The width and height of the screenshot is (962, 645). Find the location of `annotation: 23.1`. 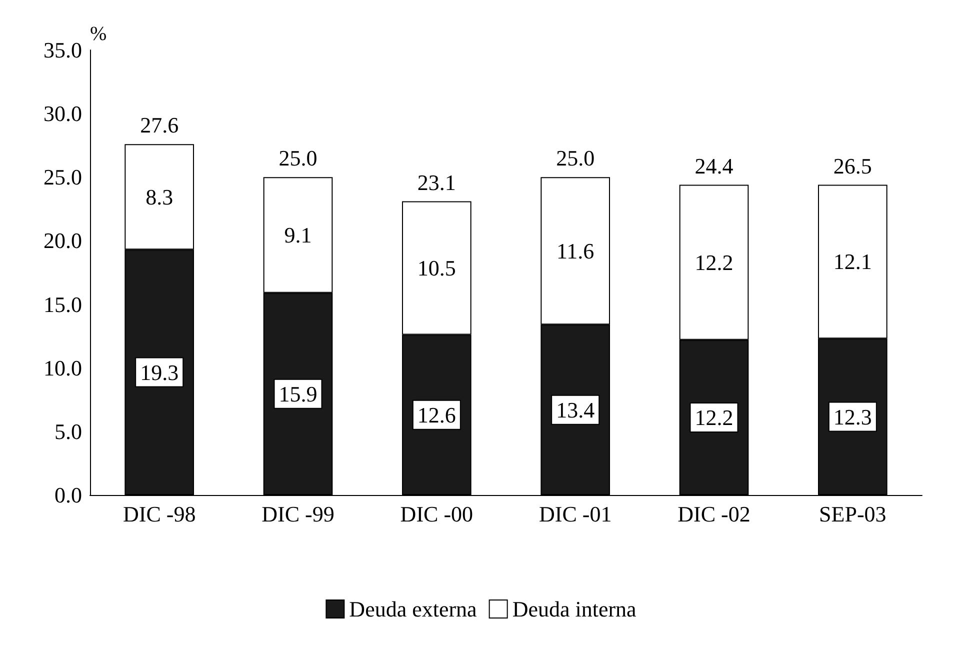

annotation: 23.1 is located at coordinates (436, 182).